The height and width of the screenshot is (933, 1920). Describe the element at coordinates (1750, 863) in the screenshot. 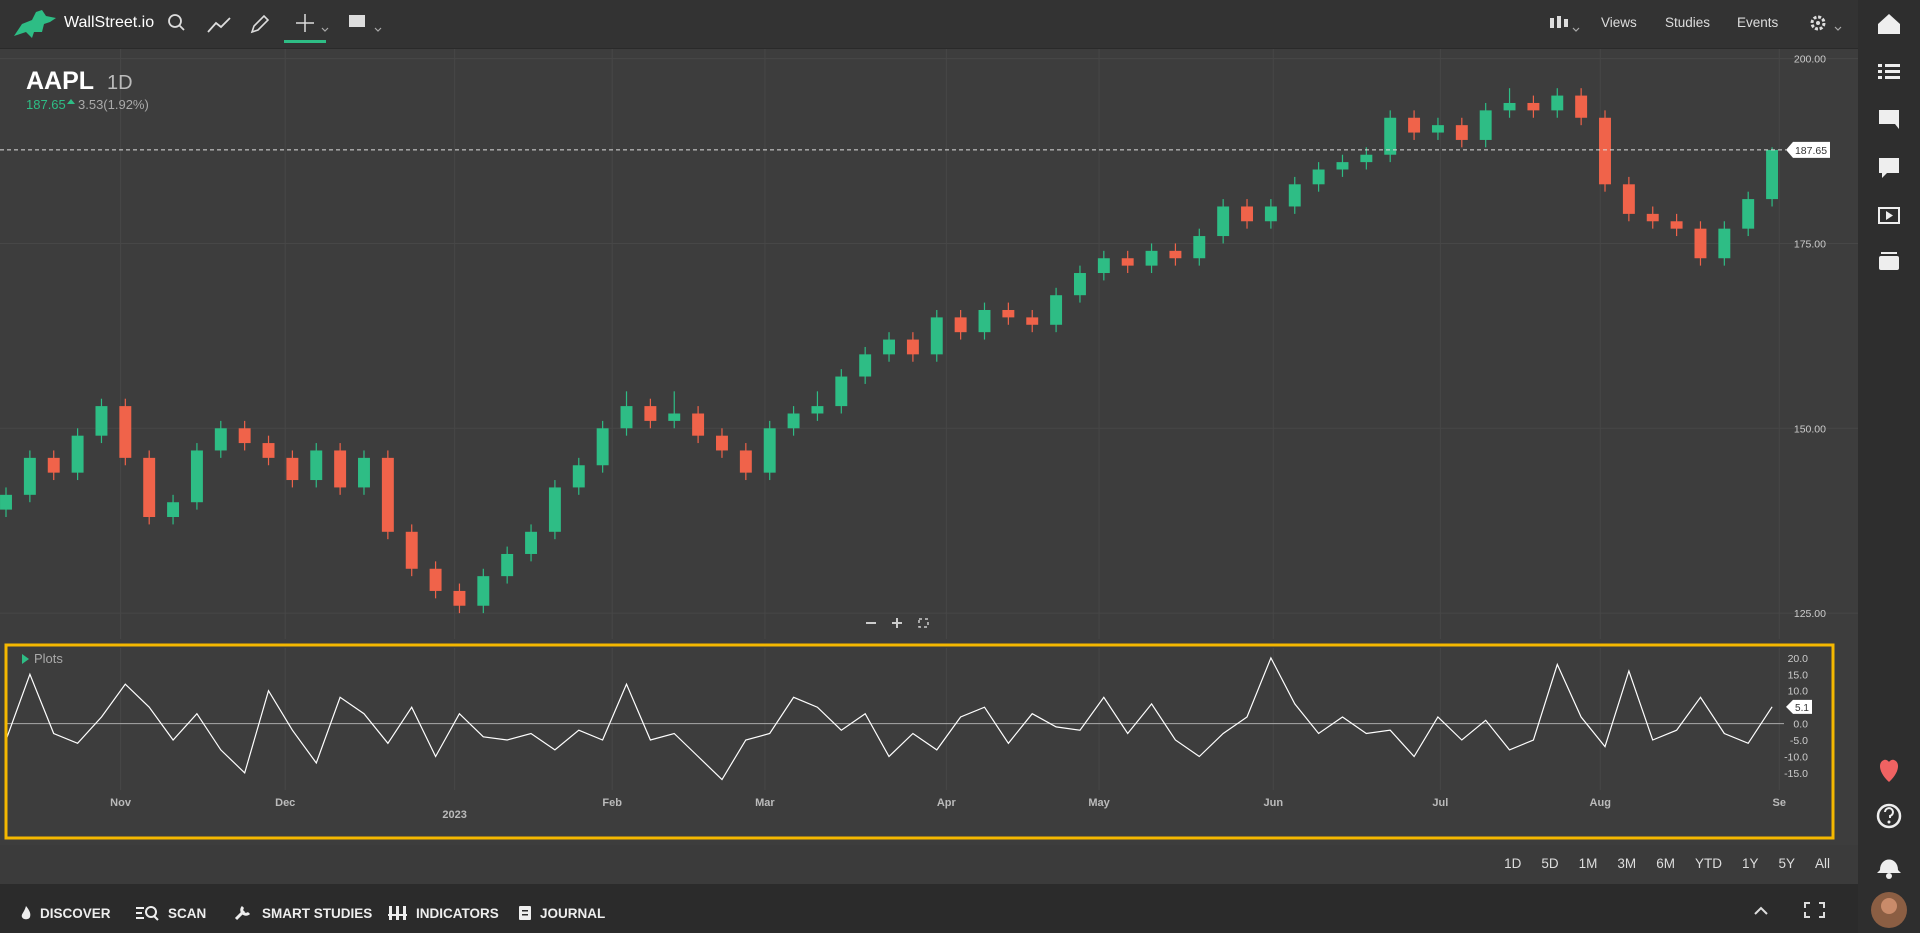

I see `range-button: 1Y` at that location.